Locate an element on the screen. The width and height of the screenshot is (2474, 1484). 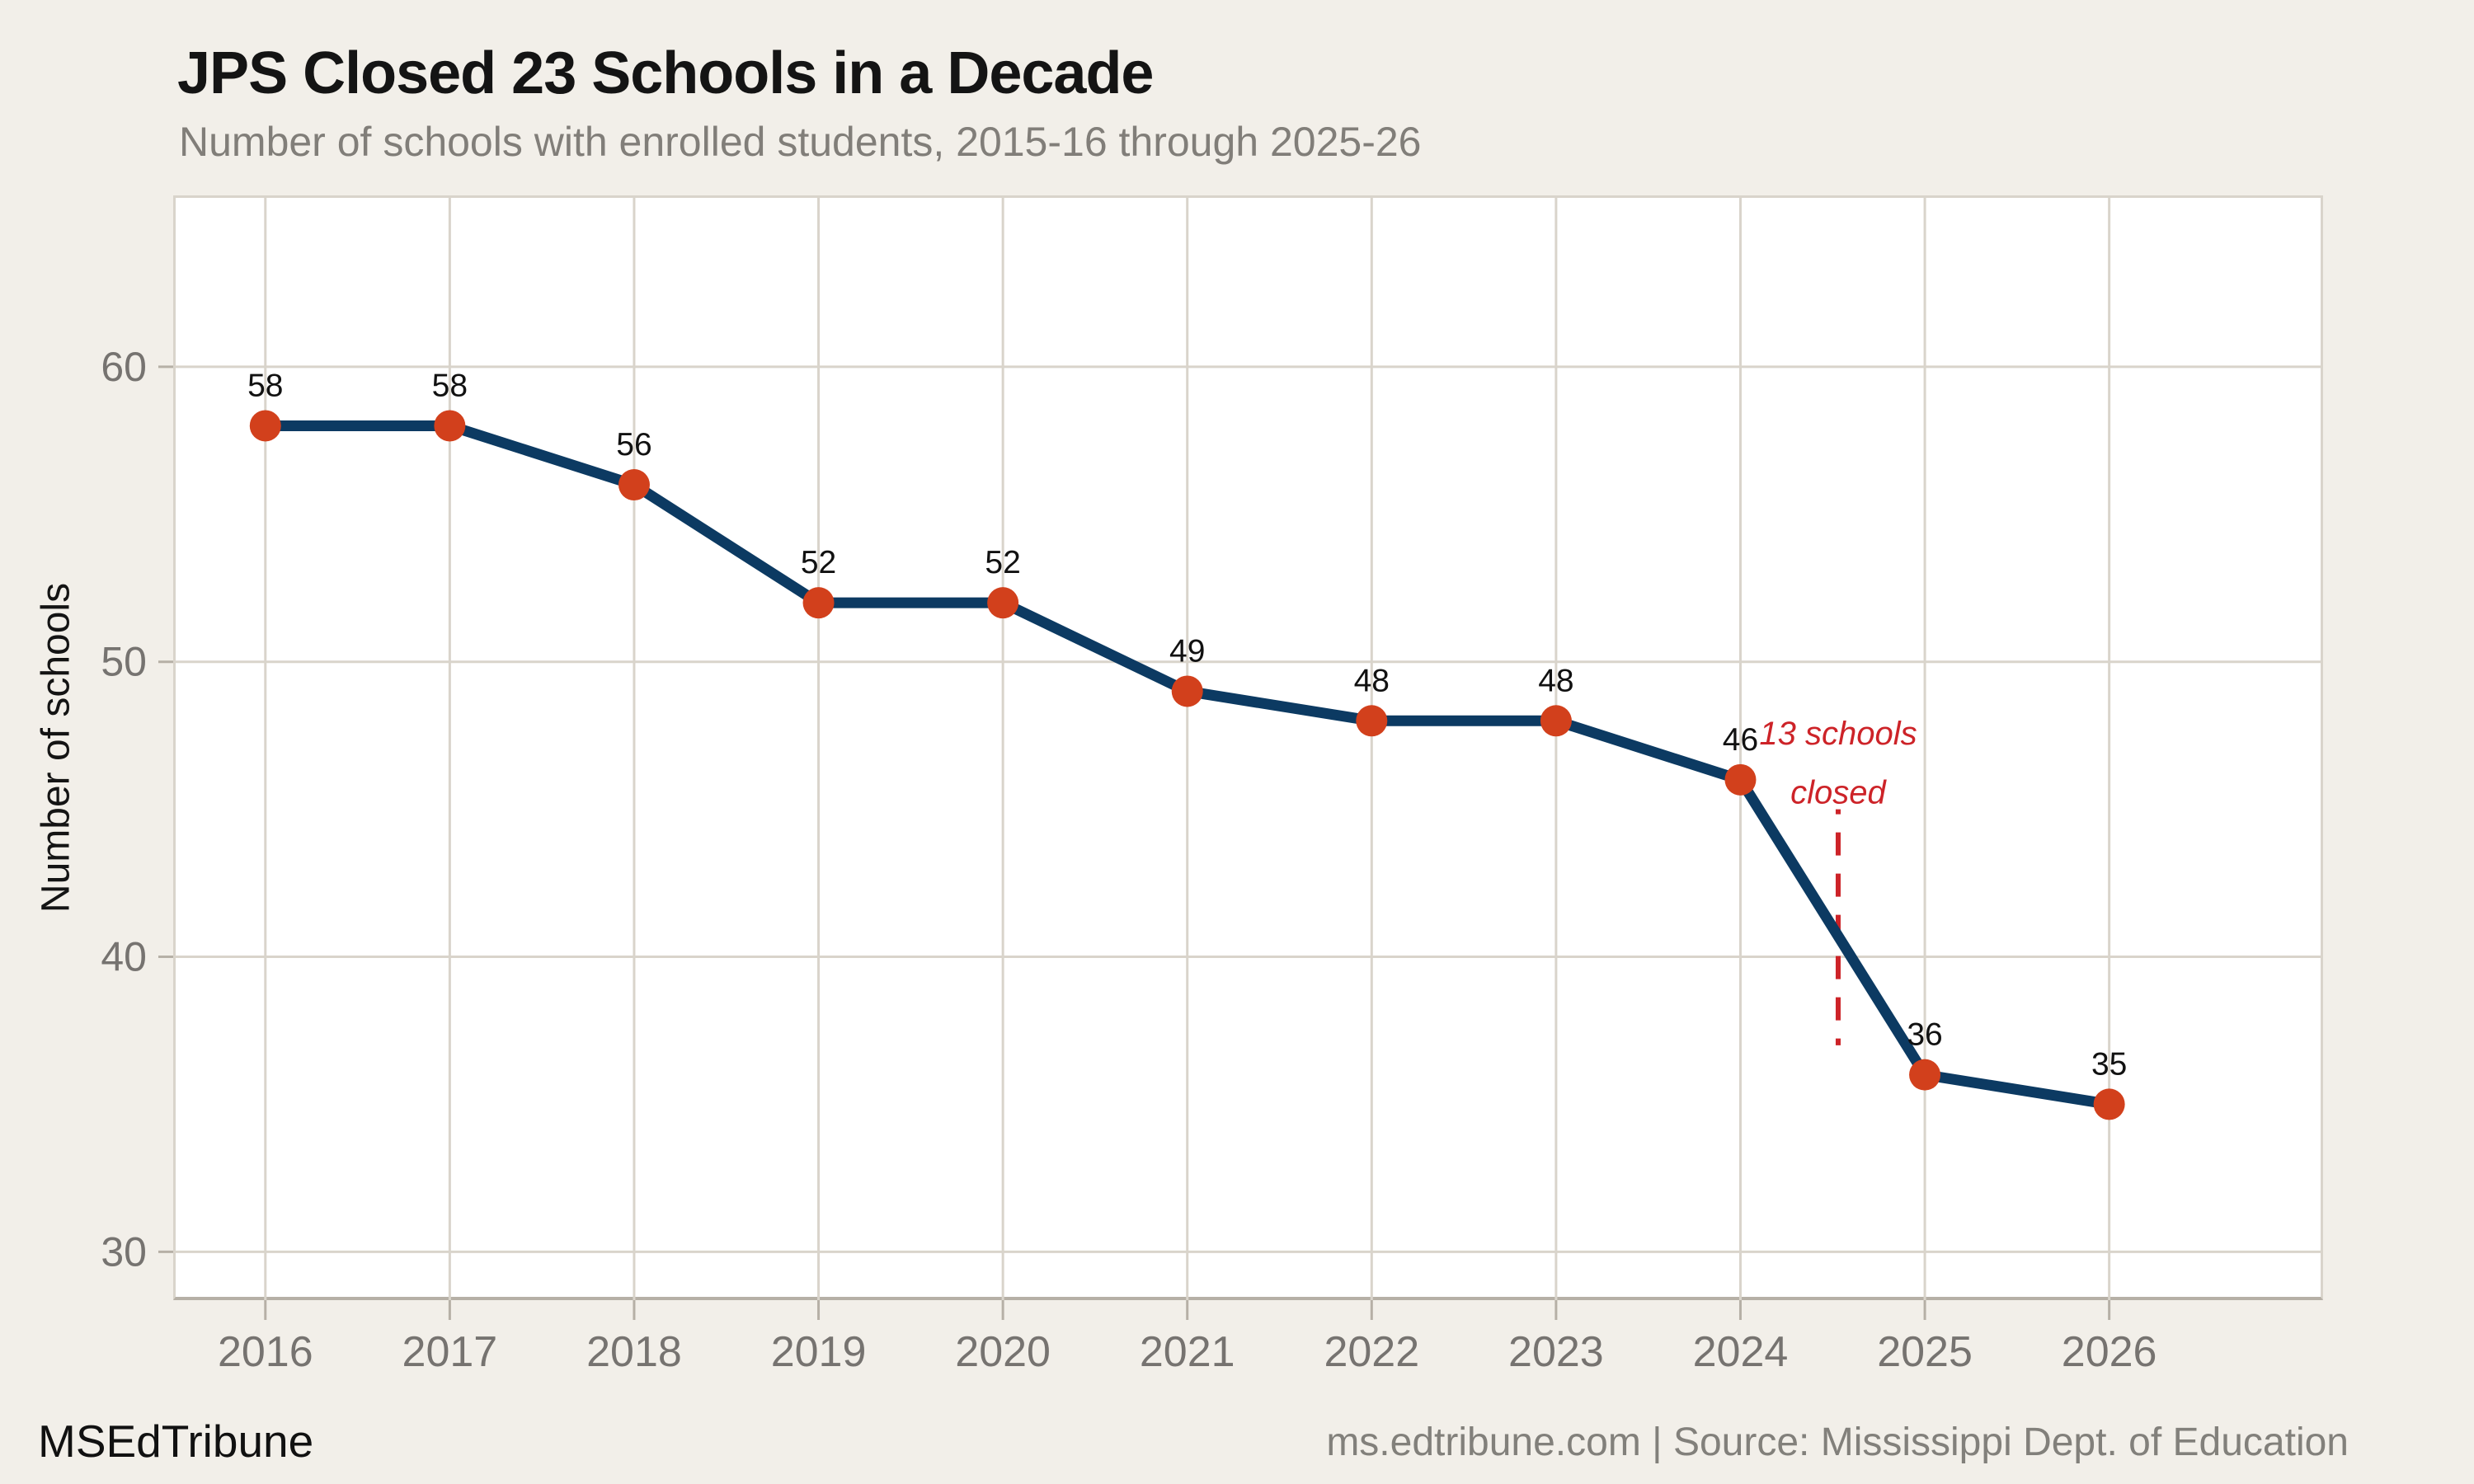
chart-title: JPS Closed 23 Schools in a Decade is located at coordinates (665, 73).